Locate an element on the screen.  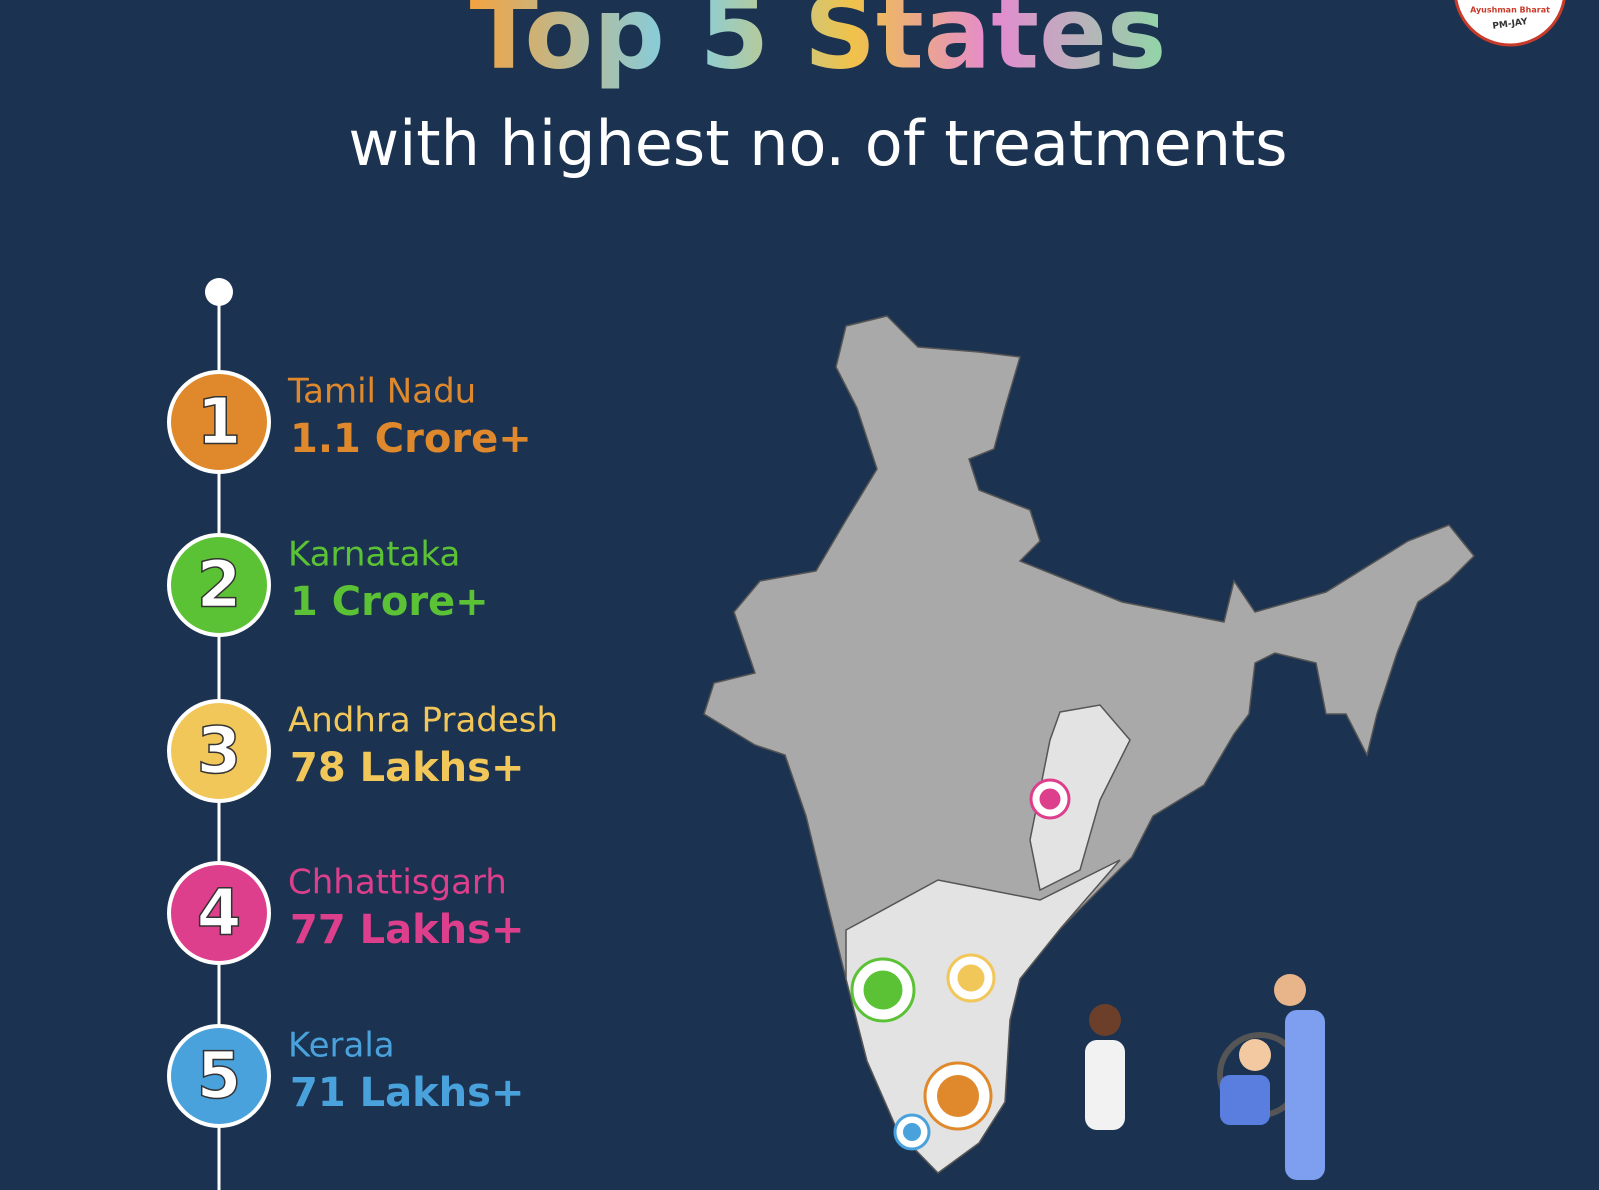
state-name: Tamil Nadu is located at coordinates (381, 392).